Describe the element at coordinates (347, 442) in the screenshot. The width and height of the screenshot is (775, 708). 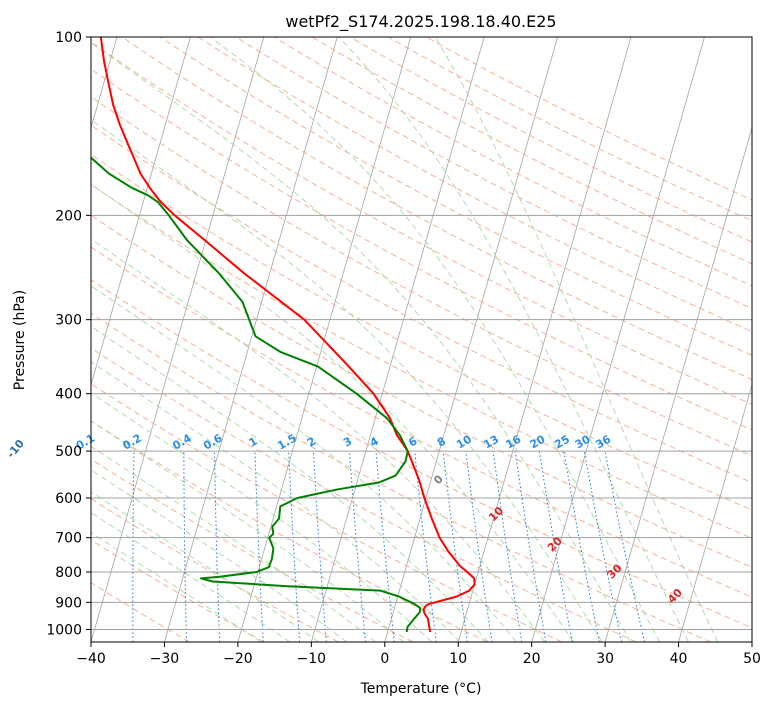
I see `mixing-ratio-label: 3` at that location.